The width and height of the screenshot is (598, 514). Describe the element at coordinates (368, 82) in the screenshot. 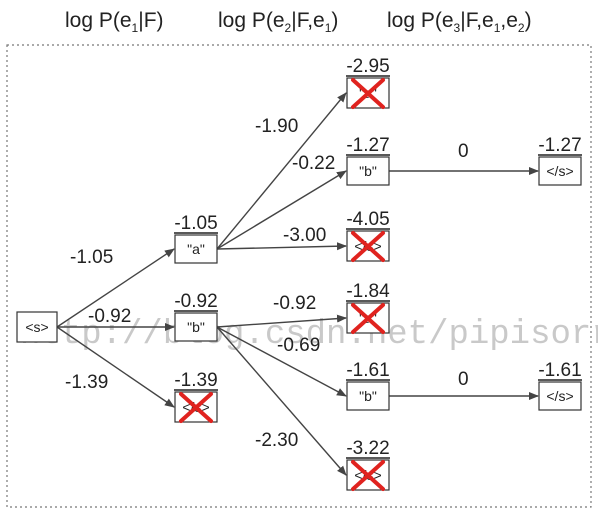

I see `node-aa: "a"-2.95` at that location.